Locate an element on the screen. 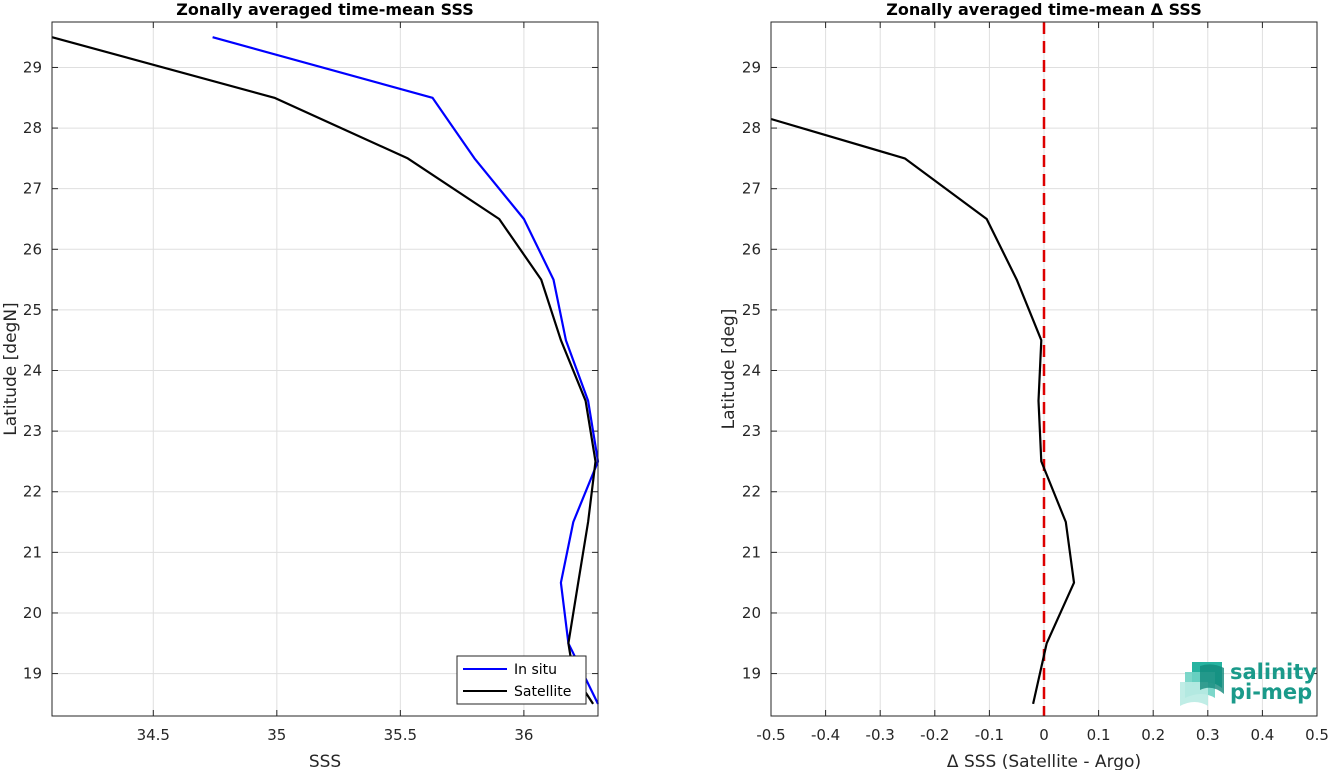 The width and height of the screenshot is (1330, 770). logo-text-salinity: salinity is located at coordinates (1273, 672).